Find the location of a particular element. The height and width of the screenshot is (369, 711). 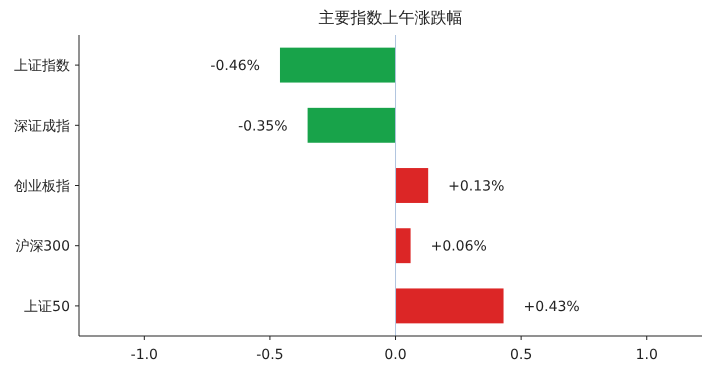

y-tick-label: 深证成指 is located at coordinates (42, 126).